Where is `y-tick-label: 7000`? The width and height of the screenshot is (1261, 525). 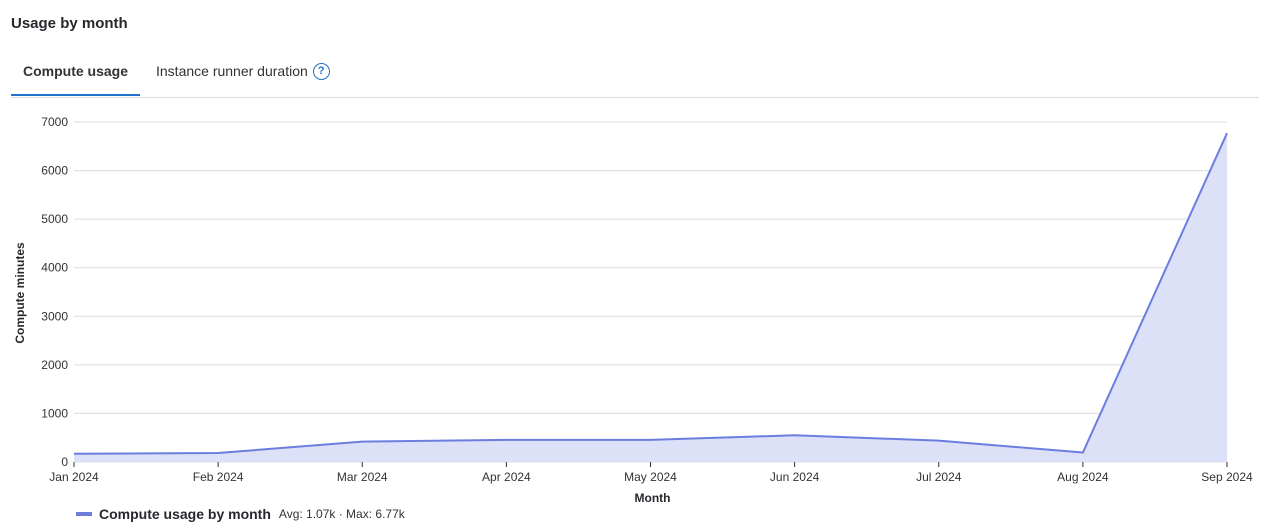
y-tick-label: 7000 is located at coordinates (54, 122).